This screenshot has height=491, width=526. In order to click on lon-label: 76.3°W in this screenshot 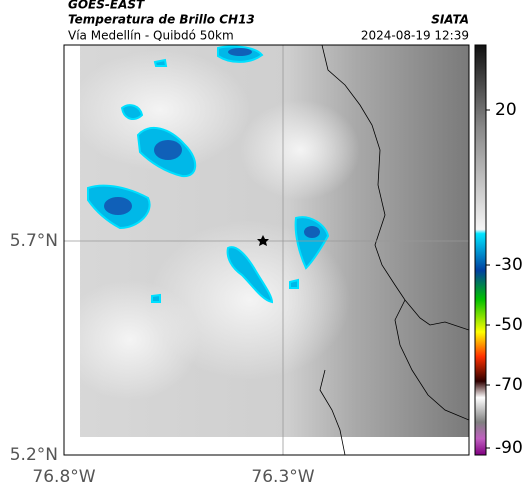, I will do `click(282, 477)`.